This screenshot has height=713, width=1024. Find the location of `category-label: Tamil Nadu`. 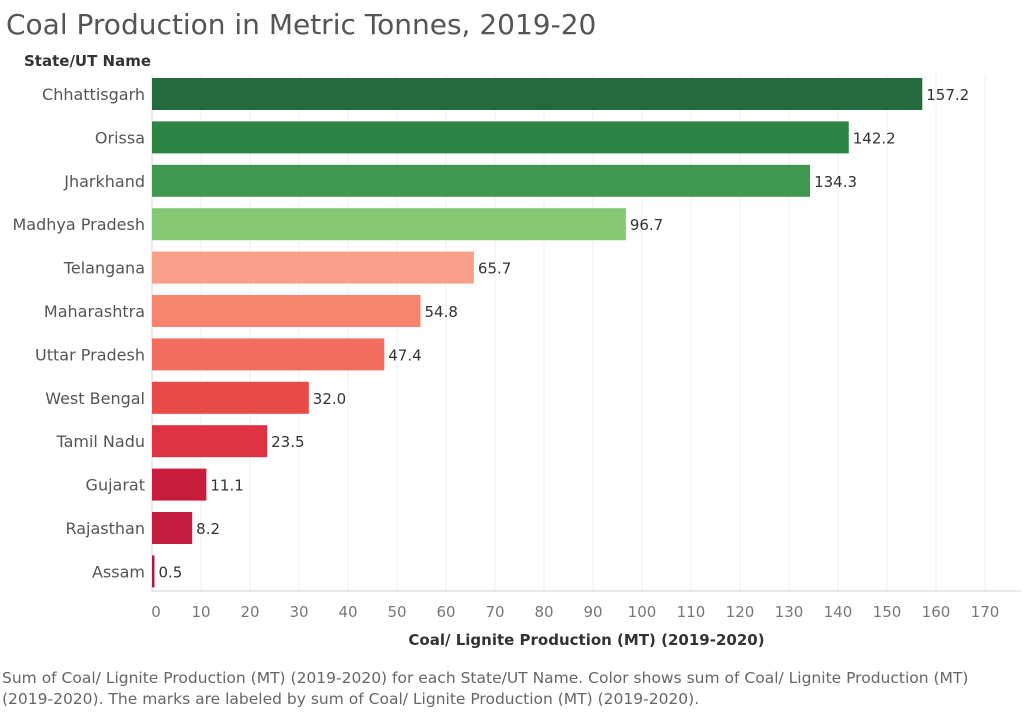

category-label: Tamil Nadu is located at coordinates (100, 441).